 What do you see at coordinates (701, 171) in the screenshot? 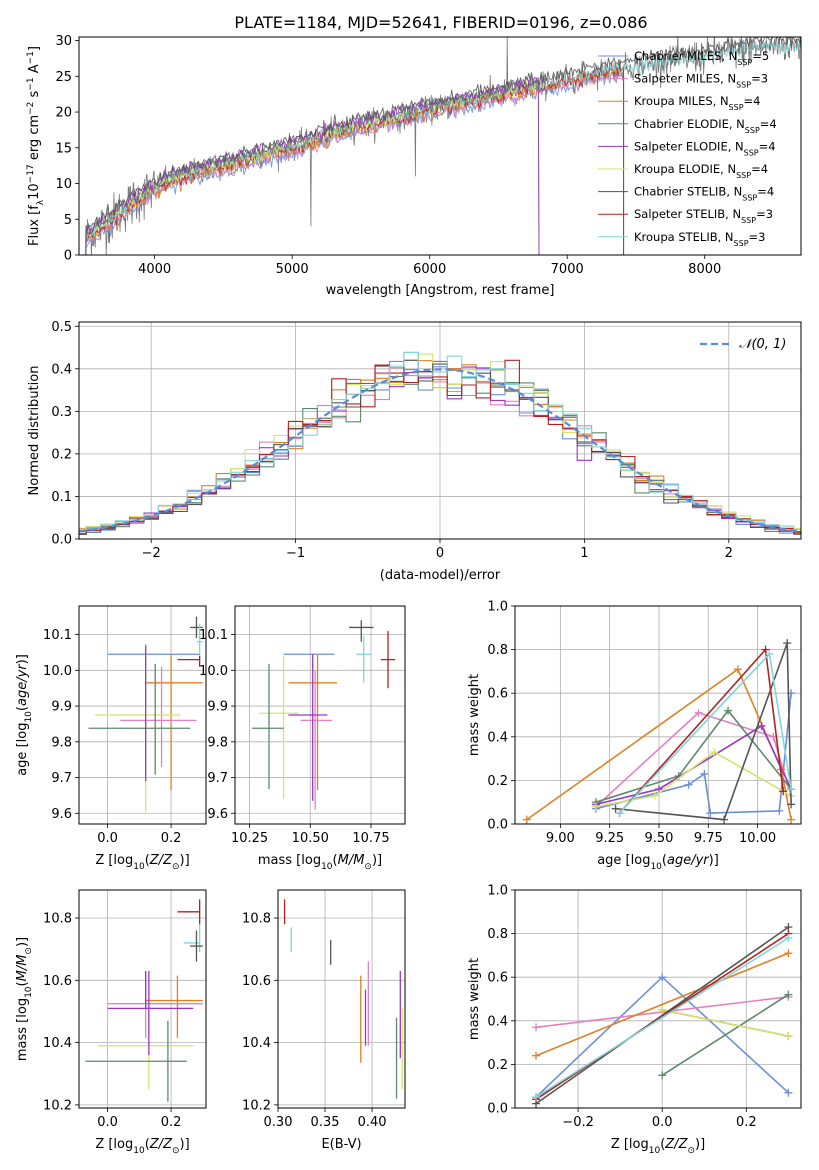
I see `legend-label: Kroupa ELODIE, NSSP=4` at bounding box center [701, 171].